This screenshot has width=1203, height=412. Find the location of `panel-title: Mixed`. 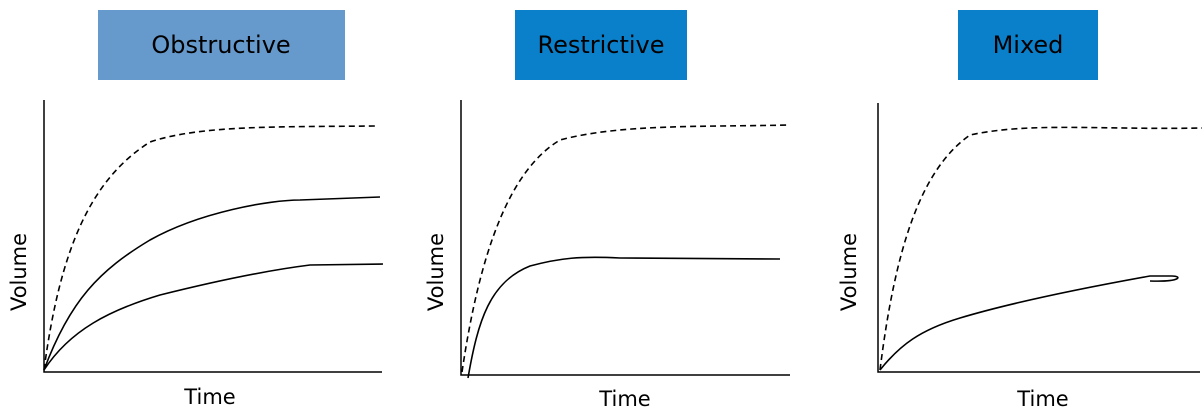

panel-title: Mixed is located at coordinates (1028, 45).